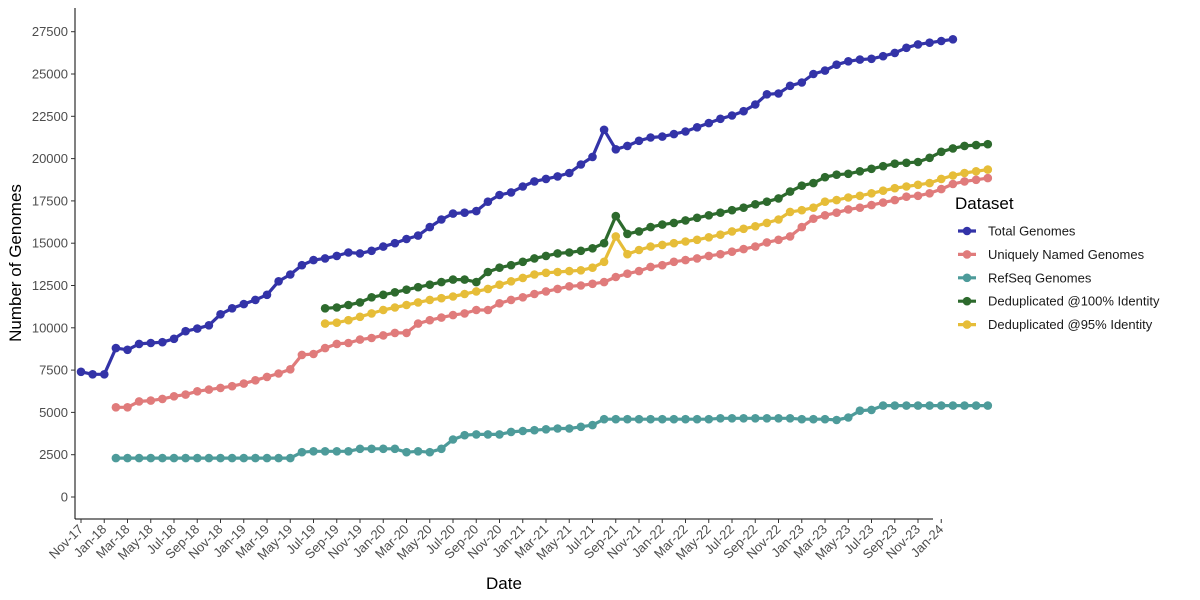 This screenshot has width=1200, height=600. Describe the element at coordinates (50, 74) in the screenshot. I see `y-tick-label: 25000` at that location.